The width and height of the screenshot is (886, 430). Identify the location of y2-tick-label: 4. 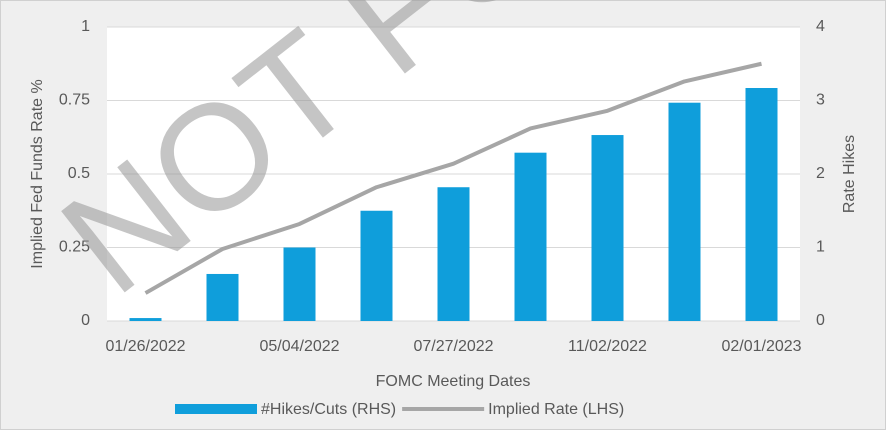
(820, 26).